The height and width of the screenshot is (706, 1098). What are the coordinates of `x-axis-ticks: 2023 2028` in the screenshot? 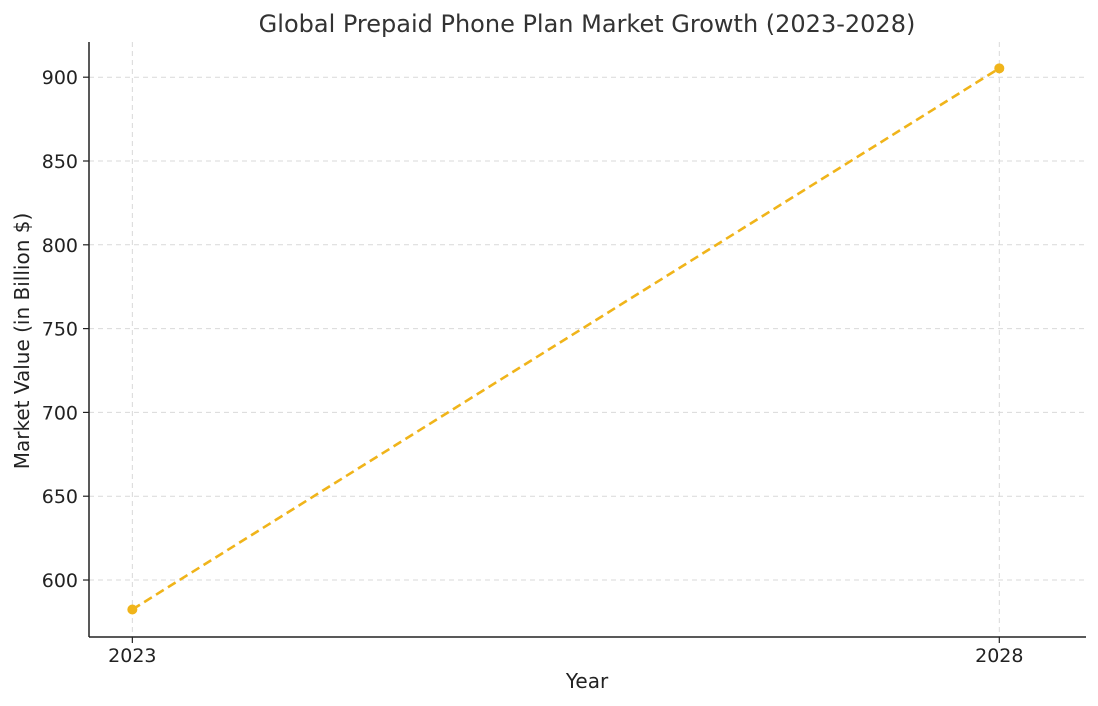 It's located at (565, 652).